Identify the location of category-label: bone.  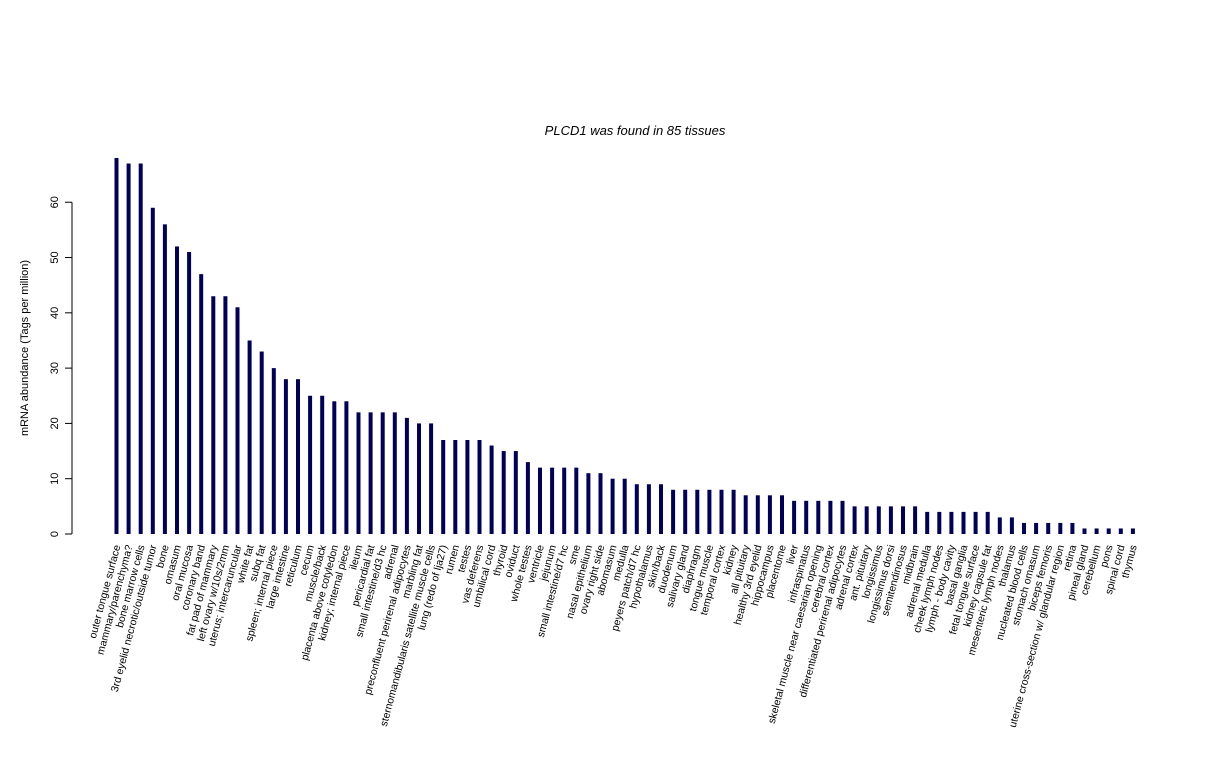
(163, 557).